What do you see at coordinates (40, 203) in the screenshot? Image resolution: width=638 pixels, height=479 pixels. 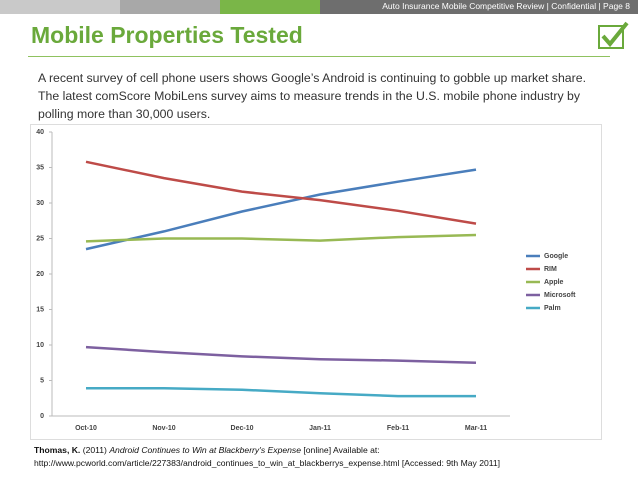 I see `y-tick-label: 30` at bounding box center [40, 203].